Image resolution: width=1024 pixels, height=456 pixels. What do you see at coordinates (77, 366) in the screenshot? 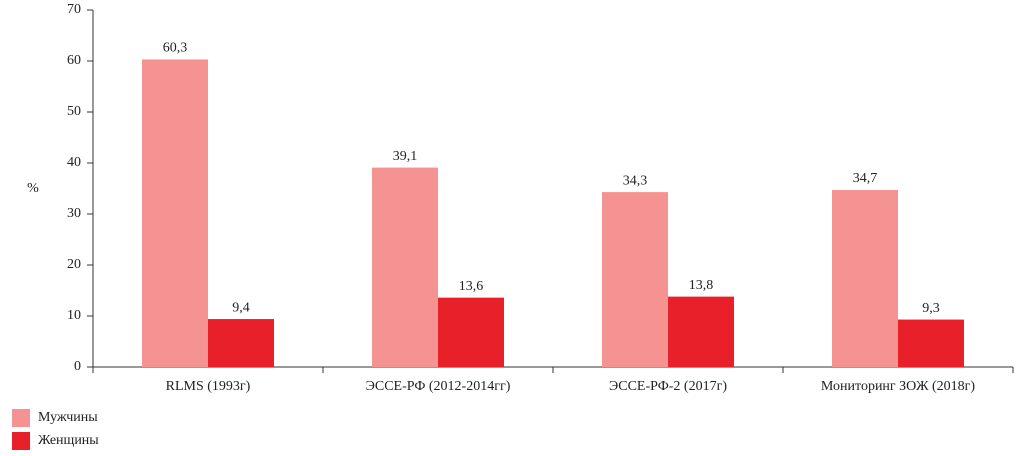
I see `y-tick-label: 0` at bounding box center [77, 366].